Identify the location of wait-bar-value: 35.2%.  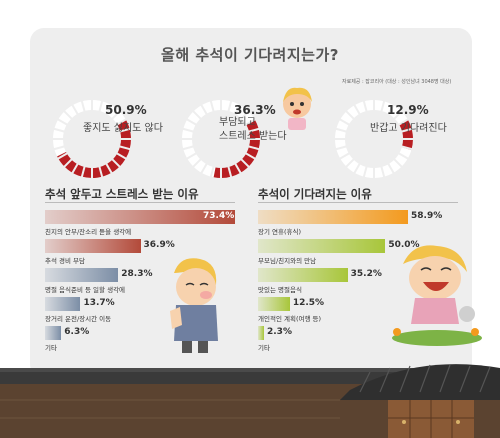
(366, 274).